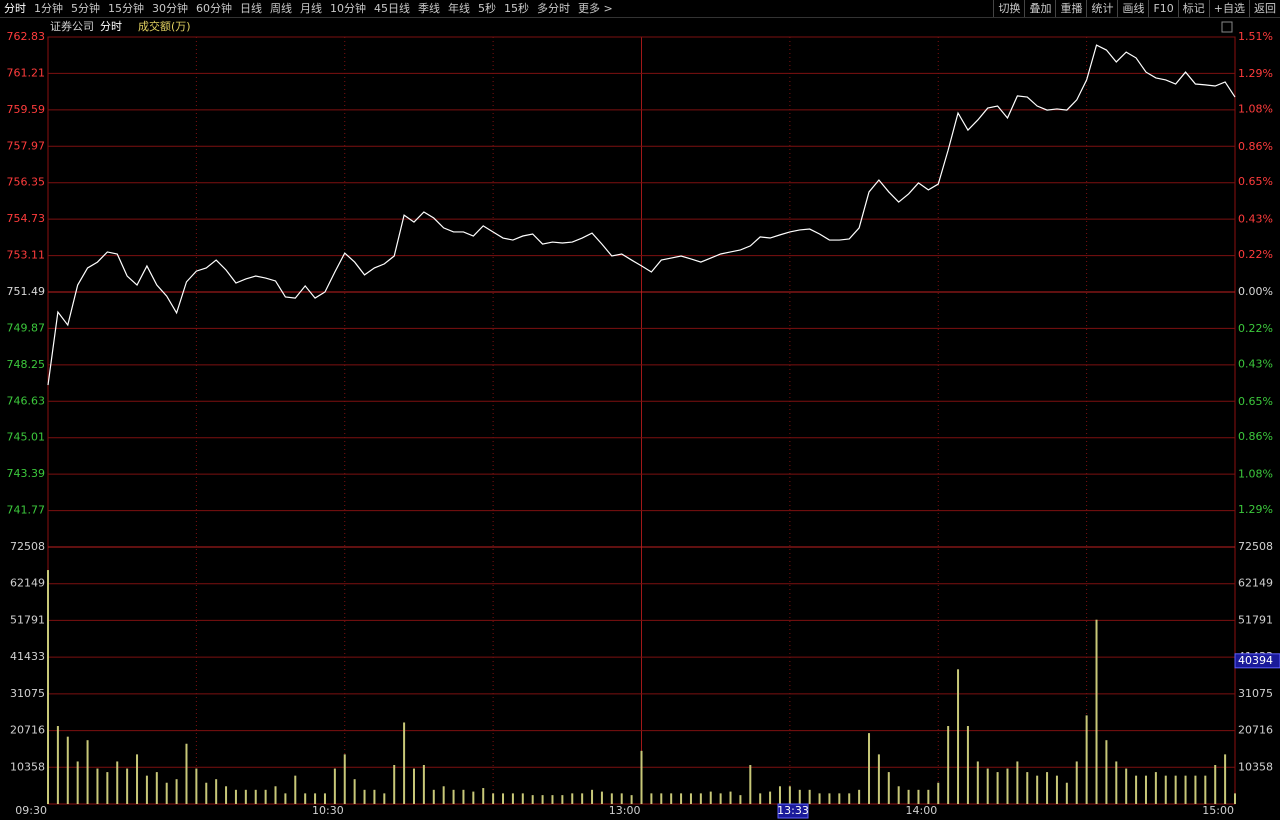 The image size is (1280, 820). What do you see at coordinates (1132, 8) in the screenshot?
I see `tool-button: 画线` at bounding box center [1132, 8].